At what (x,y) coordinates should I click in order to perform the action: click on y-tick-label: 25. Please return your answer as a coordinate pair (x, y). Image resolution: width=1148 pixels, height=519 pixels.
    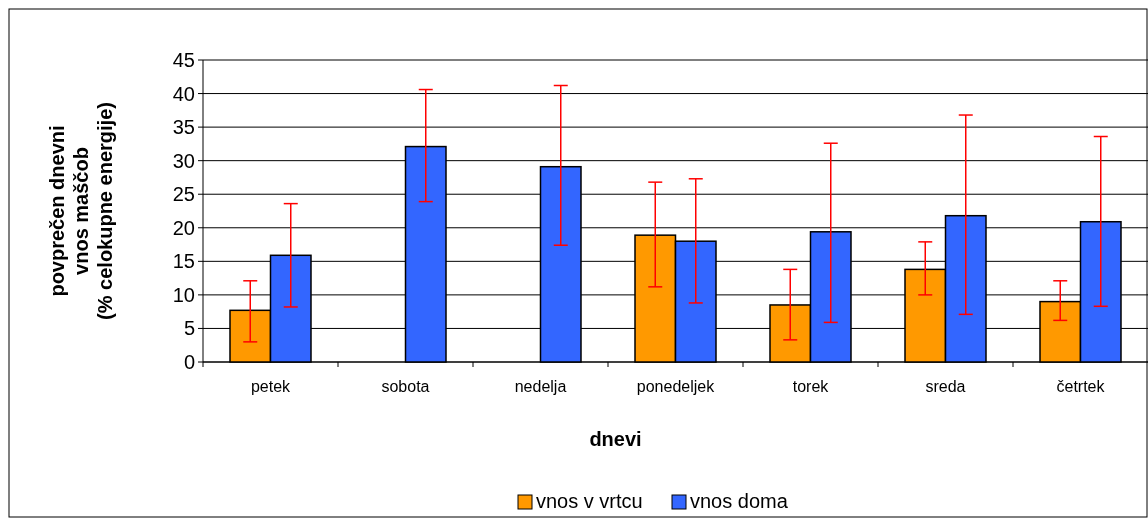
    Looking at the image, I should click on (183, 194).